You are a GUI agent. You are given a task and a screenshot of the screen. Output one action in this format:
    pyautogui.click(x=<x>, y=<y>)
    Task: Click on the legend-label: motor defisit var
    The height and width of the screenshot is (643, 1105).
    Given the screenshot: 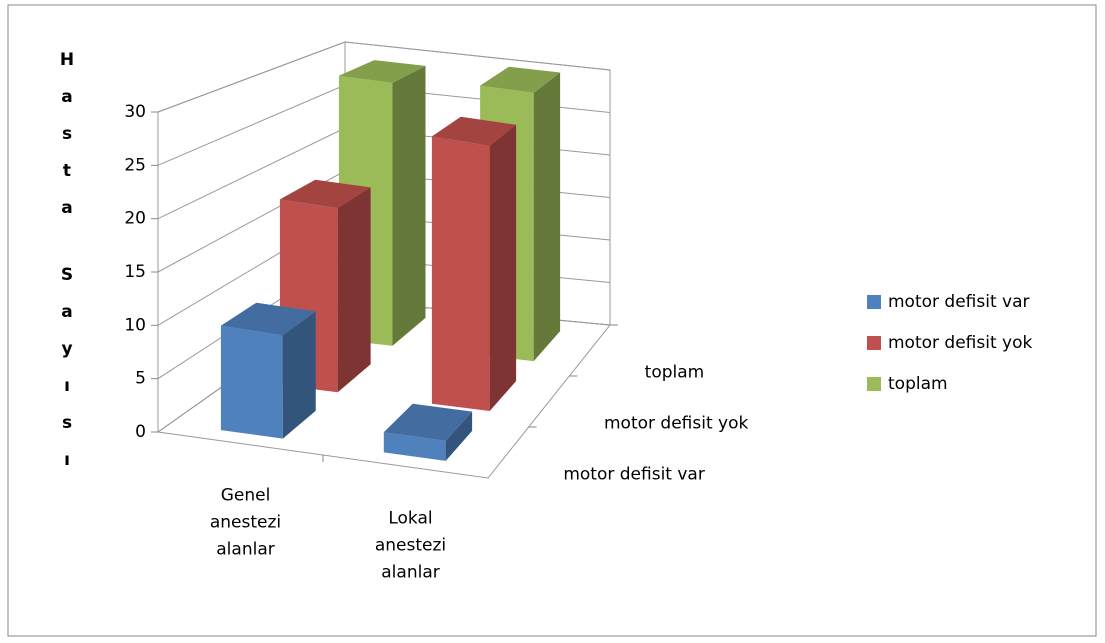 What is the action you would take?
    pyautogui.click(x=959, y=302)
    